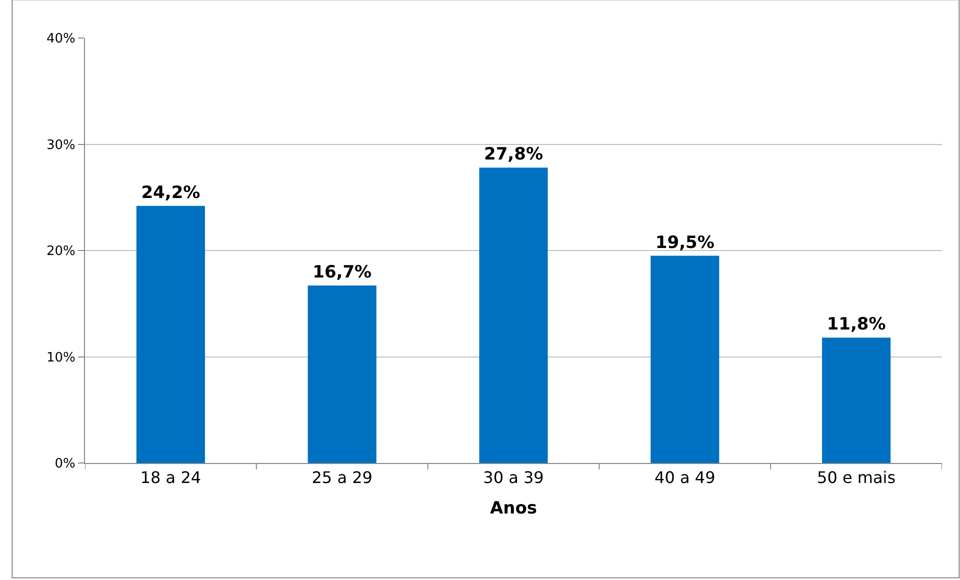 The width and height of the screenshot is (960, 580). What do you see at coordinates (514, 508) in the screenshot?
I see `x-axis-title: Anos` at bounding box center [514, 508].